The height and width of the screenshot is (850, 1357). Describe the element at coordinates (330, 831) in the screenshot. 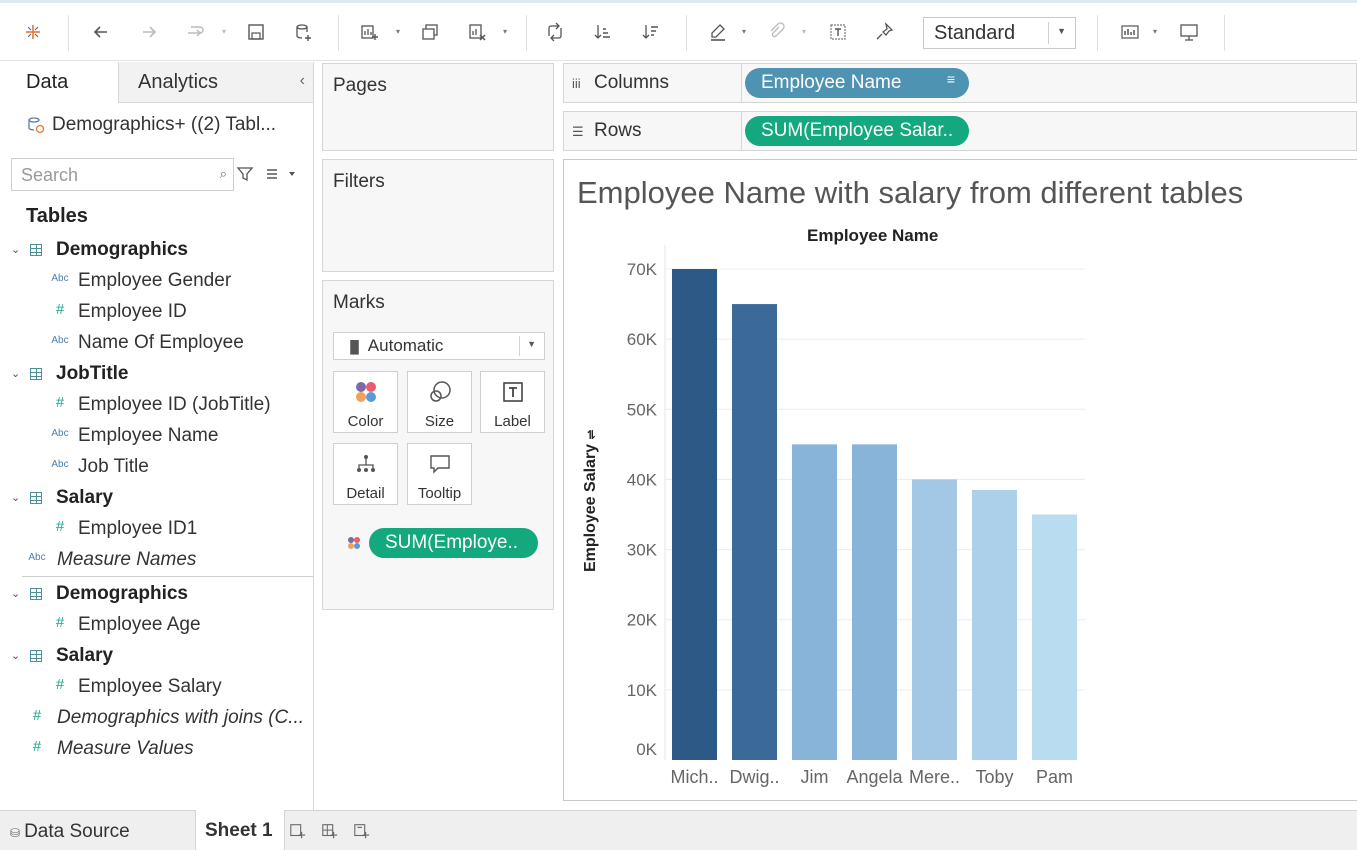

I see `new-dashboard-icon` at that location.